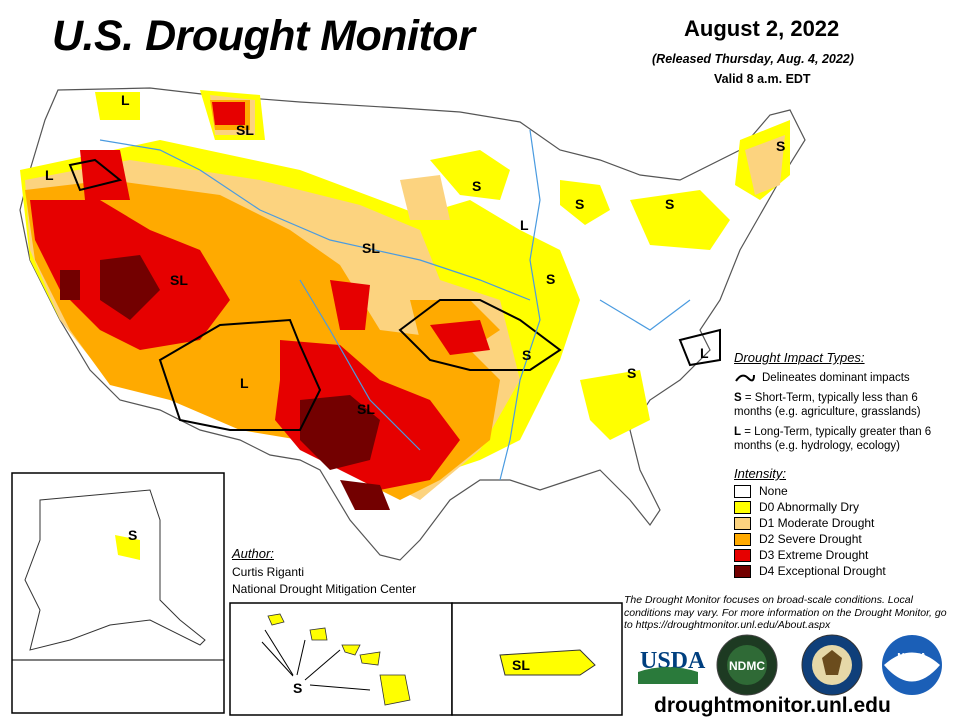 Image resolution: width=960 pixels, height=728 pixels. I want to click on label-alaska: S, so click(132, 535).